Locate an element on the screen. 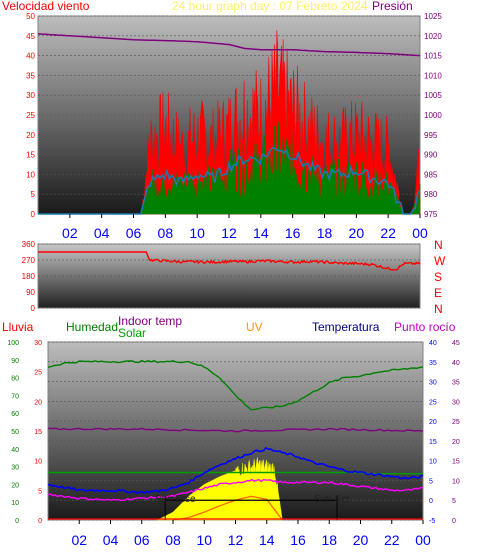 This screenshot has width=499, height=554. wind-tick-label: 45 is located at coordinates (30, 36).